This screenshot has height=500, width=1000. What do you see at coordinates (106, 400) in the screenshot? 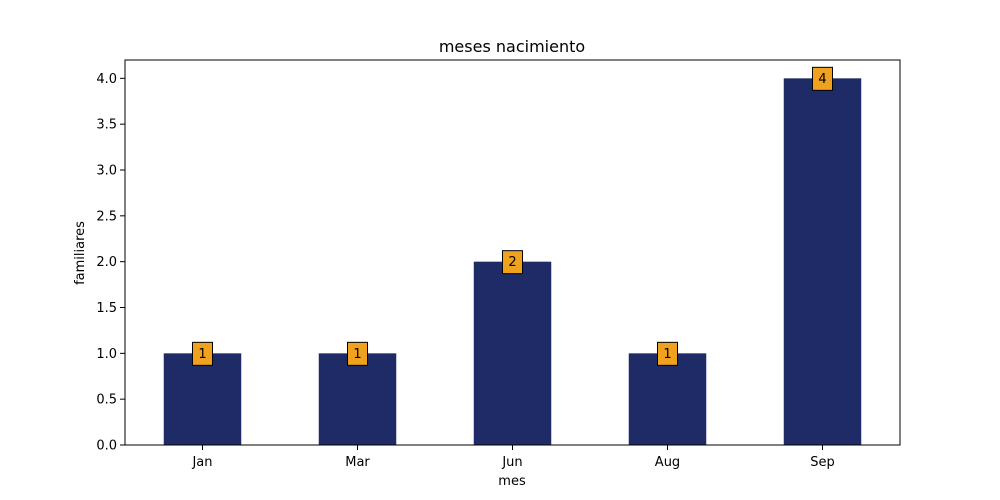
I see `y-tick-label: 0.5` at bounding box center [106, 400].